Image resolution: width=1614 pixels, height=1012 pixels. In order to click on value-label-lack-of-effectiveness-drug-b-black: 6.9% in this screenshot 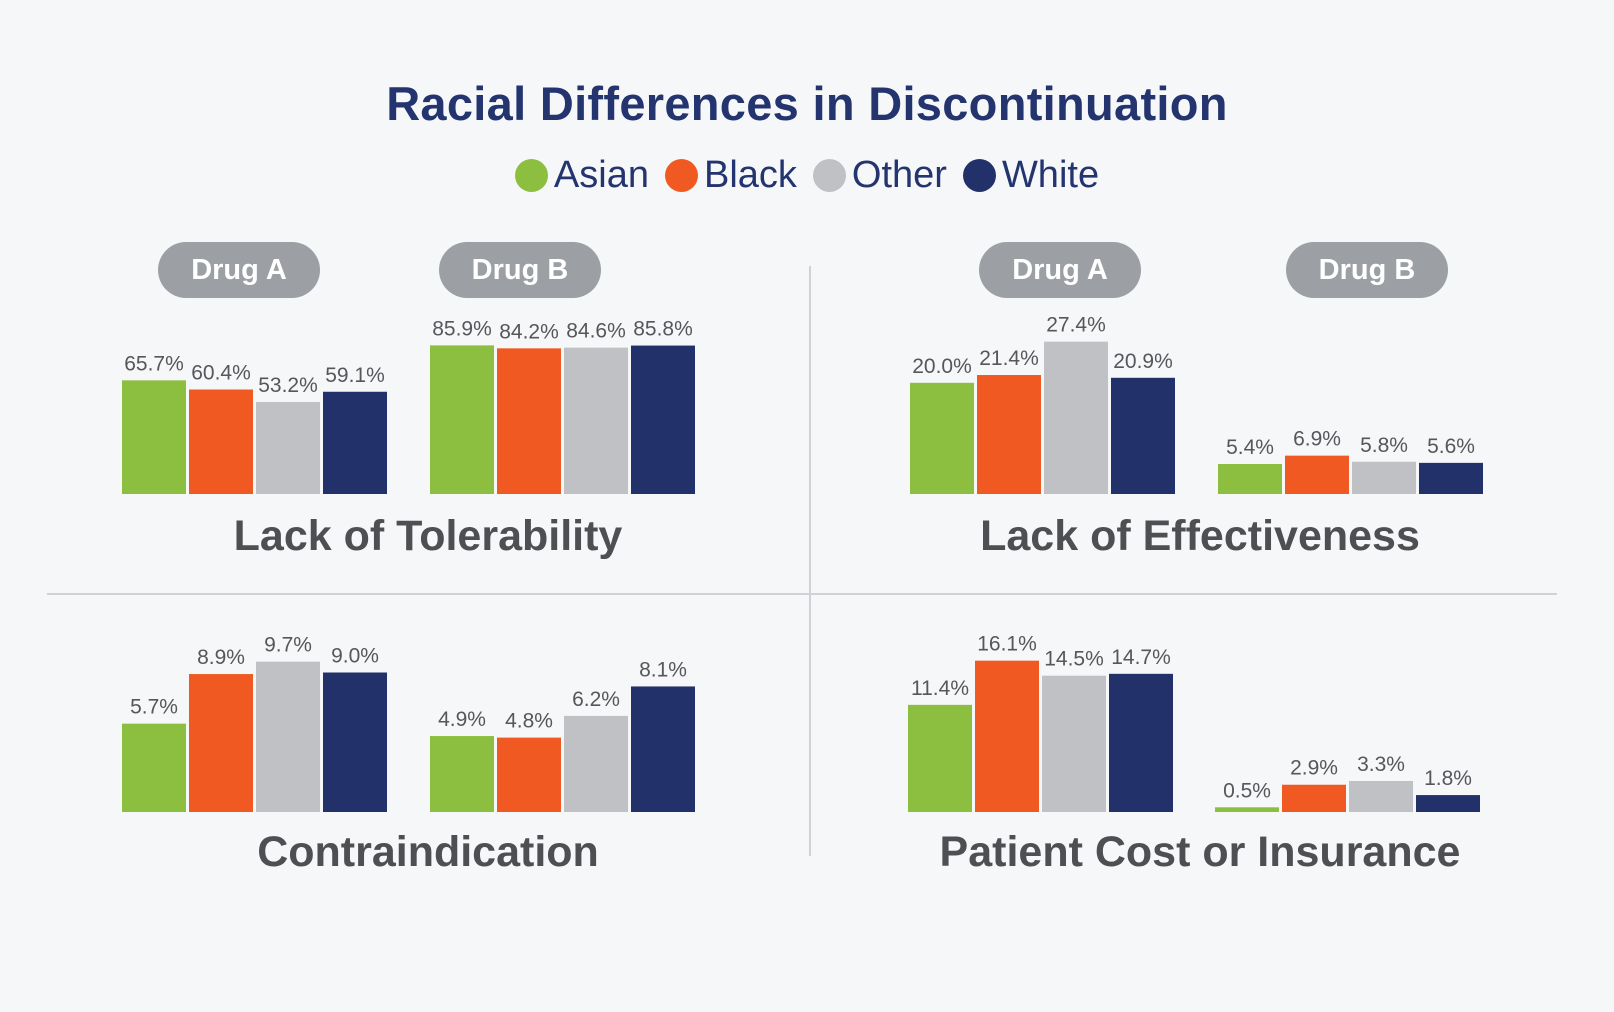, I will do `click(1317, 439)`.